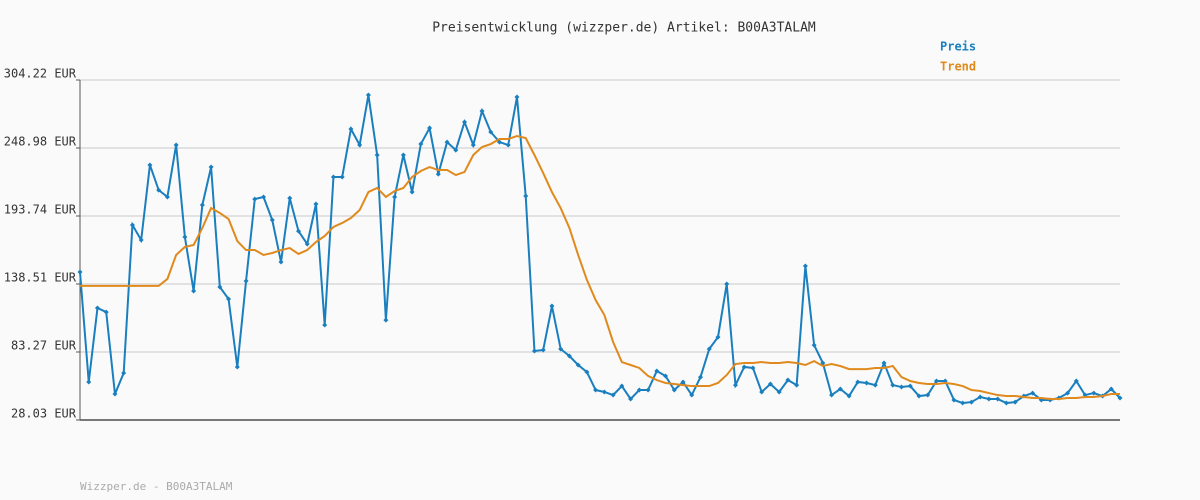 Image resolution: width=1200 pixels, height=500 pixels. What do you see at coordinates (40, 277) in the screenshot?
I see `y-tick-label: 138.51 EUR` at bounding box center [40, 277].